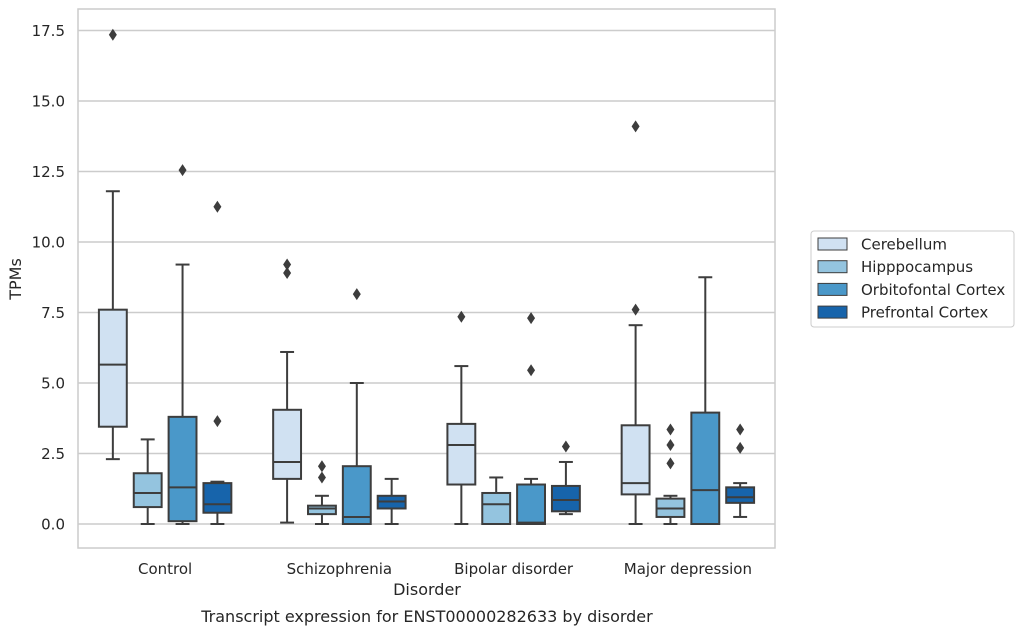  Describe the element at coordinates (933, 290) in the screenshot. I see `legend-label: Orbitofontal Cortex` at that location.